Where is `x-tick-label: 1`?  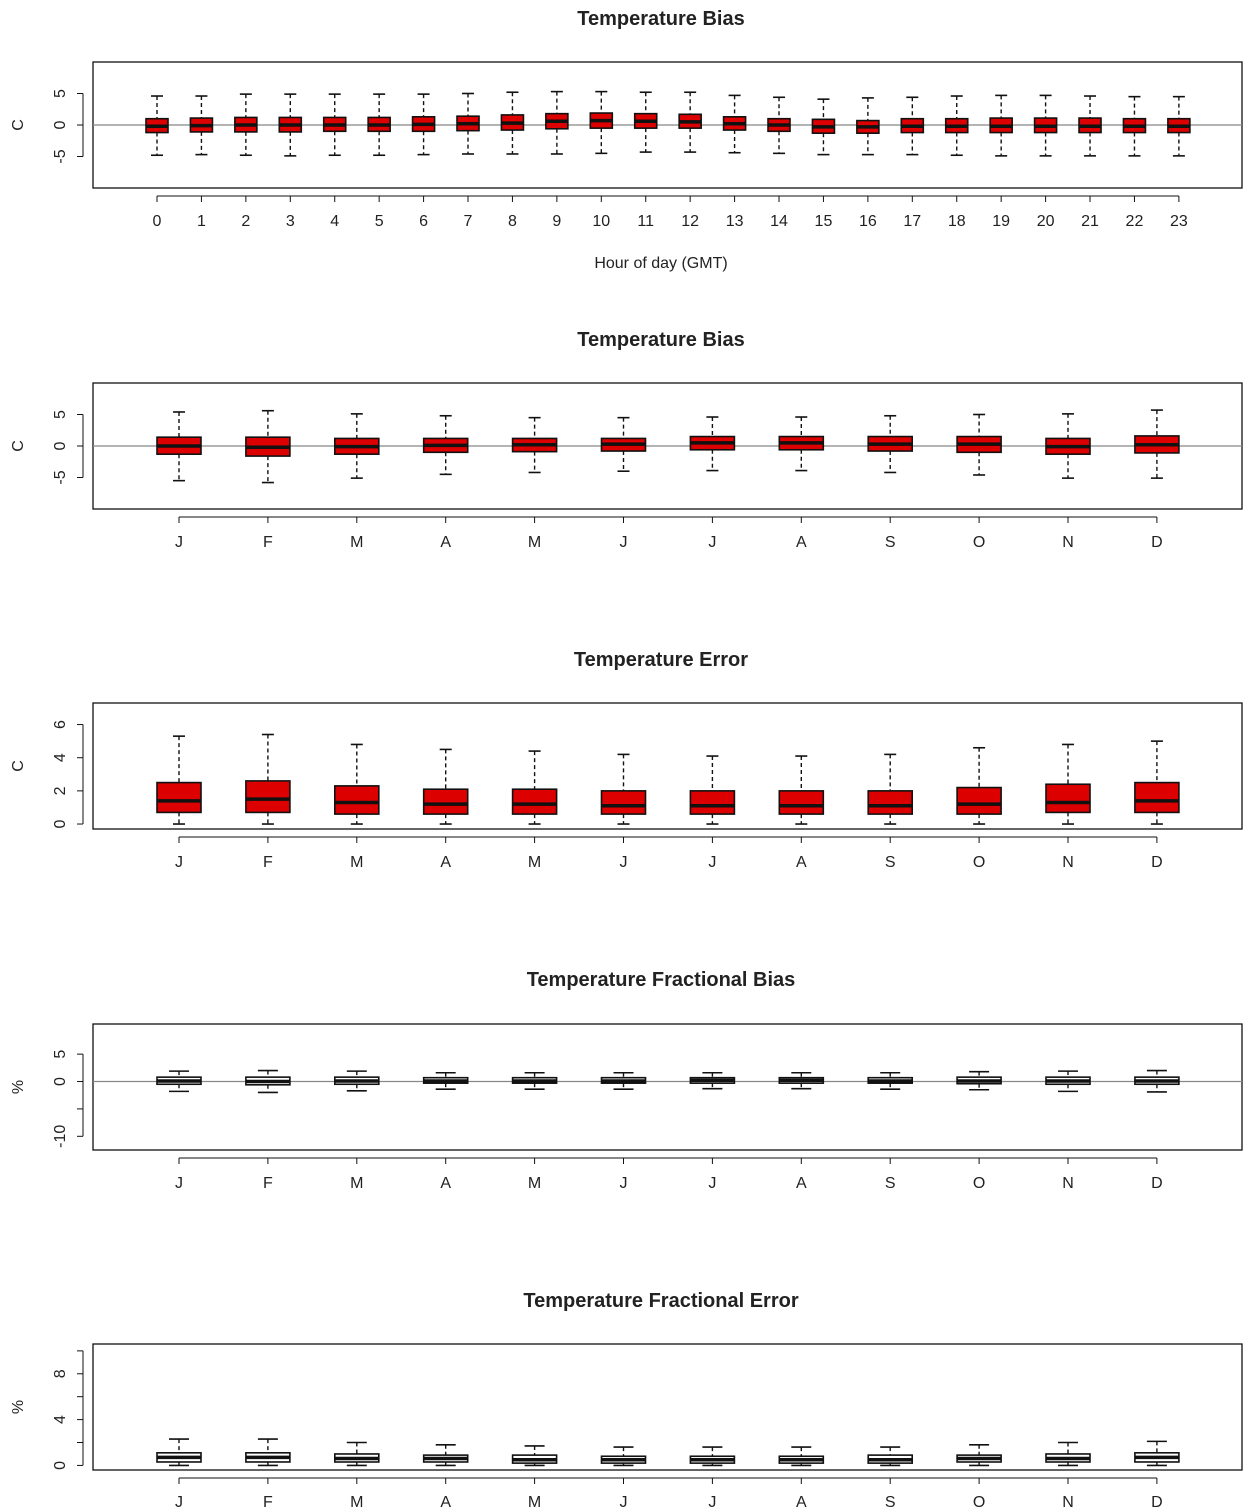
x-tick-label: 1 is located at coordinates (201, 221).